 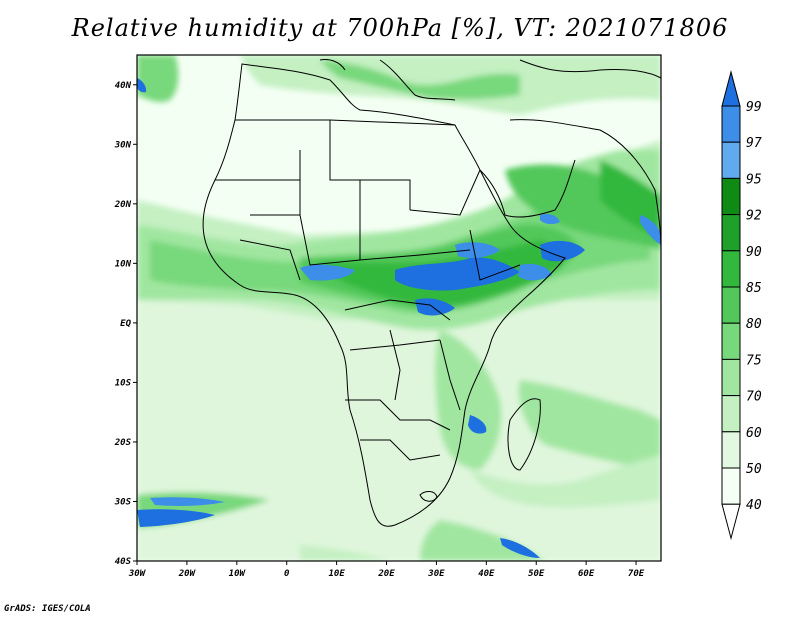 What do you see at coordinates (123, 443) in the screenshot?
I see `lat-label: 20S` at bounding box center [123, 443].